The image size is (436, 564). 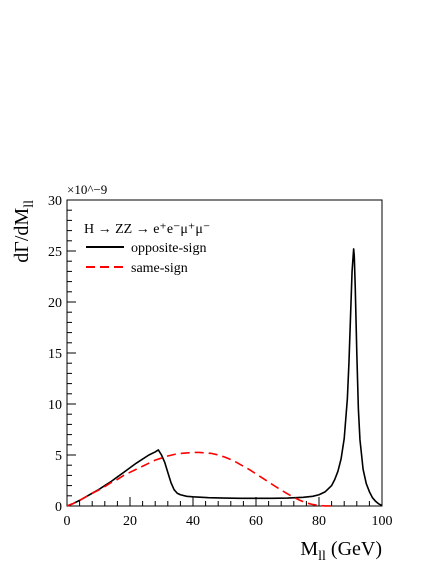 I want to click on series-line-same-sign, so click(x=199, y=479).